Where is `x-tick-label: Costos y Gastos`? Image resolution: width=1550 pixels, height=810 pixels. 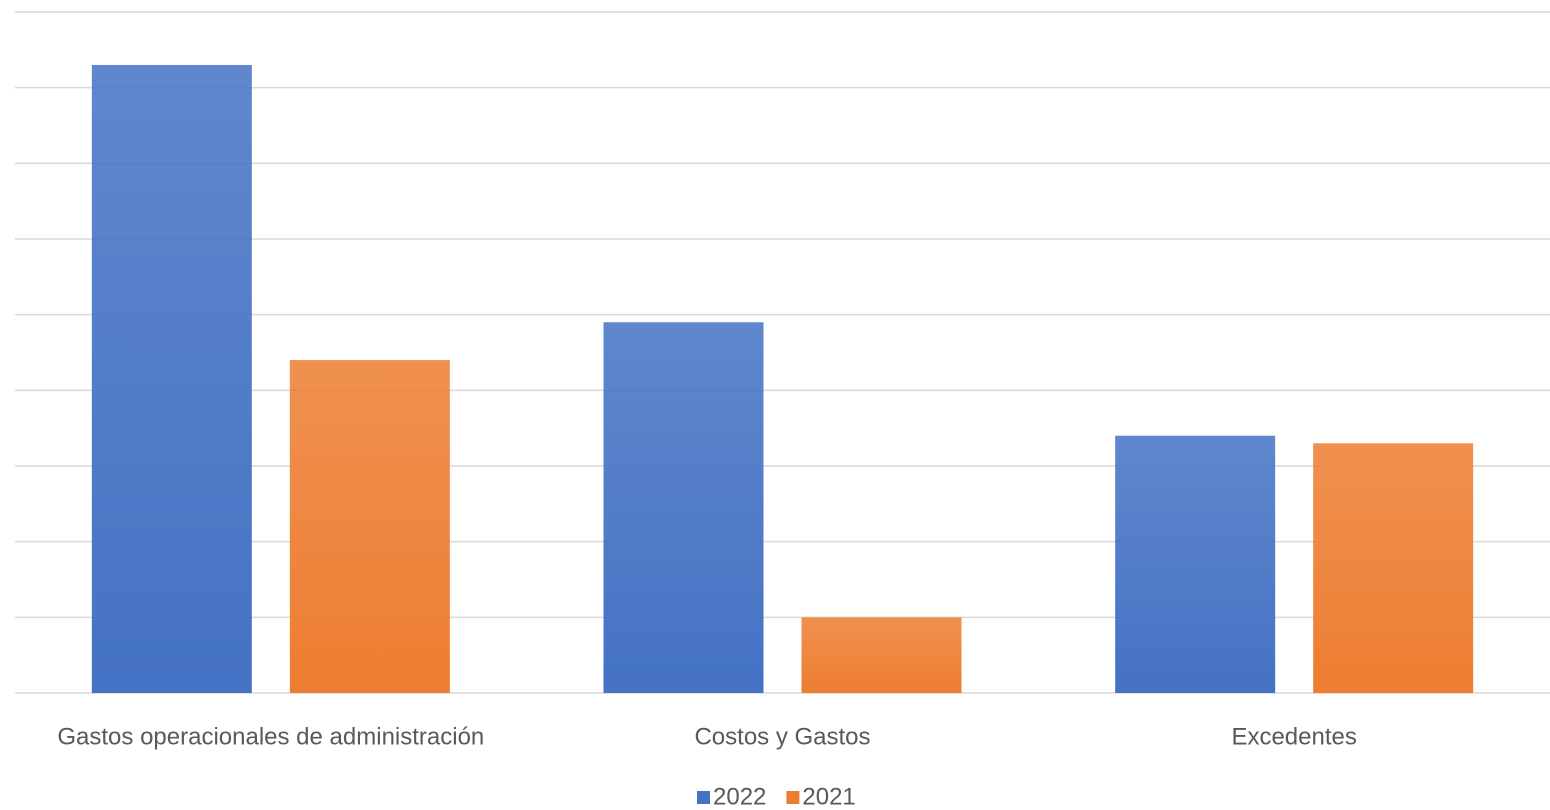
x-tick-label: Costos y Gastos is located at coordinates (782, 736).